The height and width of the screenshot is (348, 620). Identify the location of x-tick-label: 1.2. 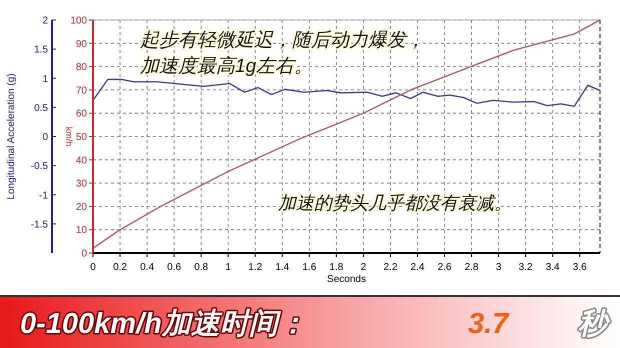
(255, 267).